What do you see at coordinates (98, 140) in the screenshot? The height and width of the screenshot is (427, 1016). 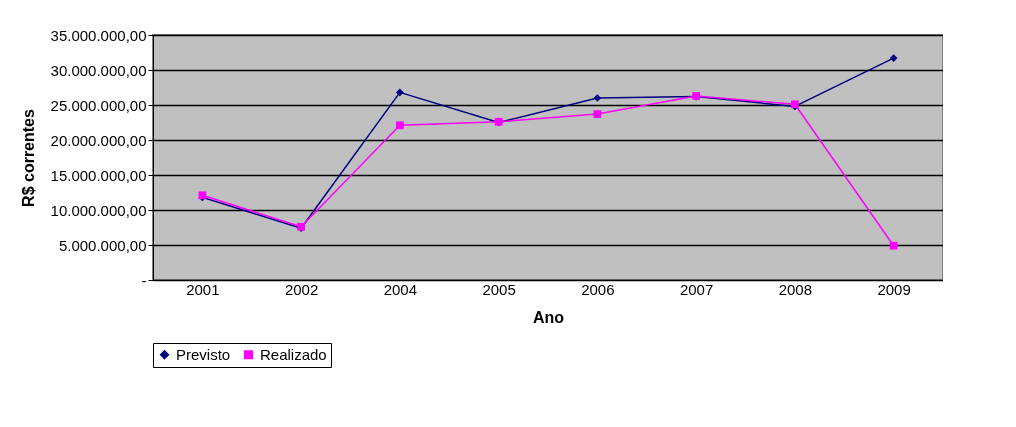 I see `y-tick-label: 20.000.000,00` at bounding box center [98, 140].